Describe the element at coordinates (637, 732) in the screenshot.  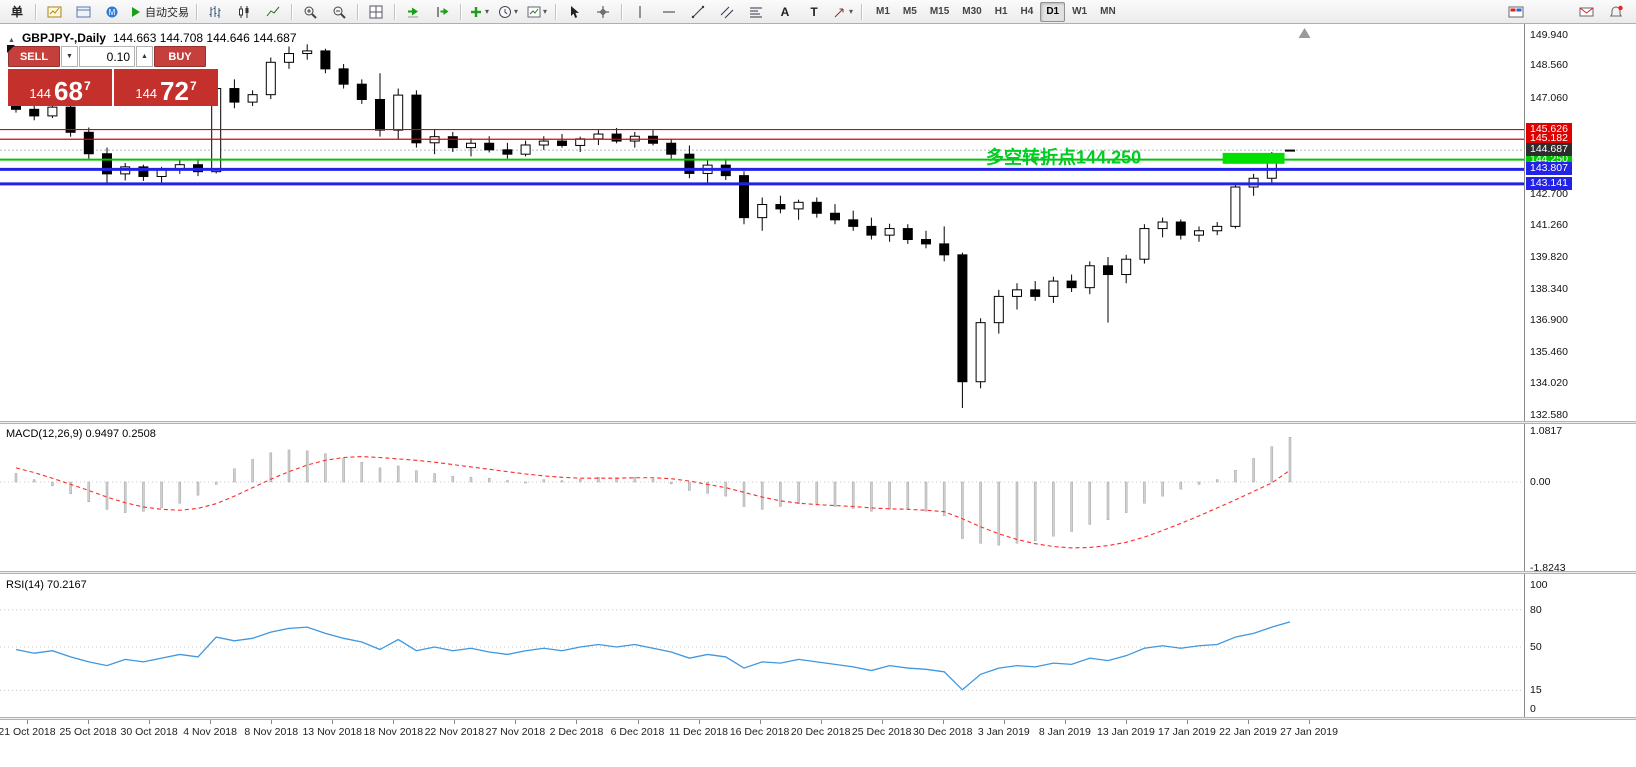
I see `time-label: 6 Dec 2018` at that location.